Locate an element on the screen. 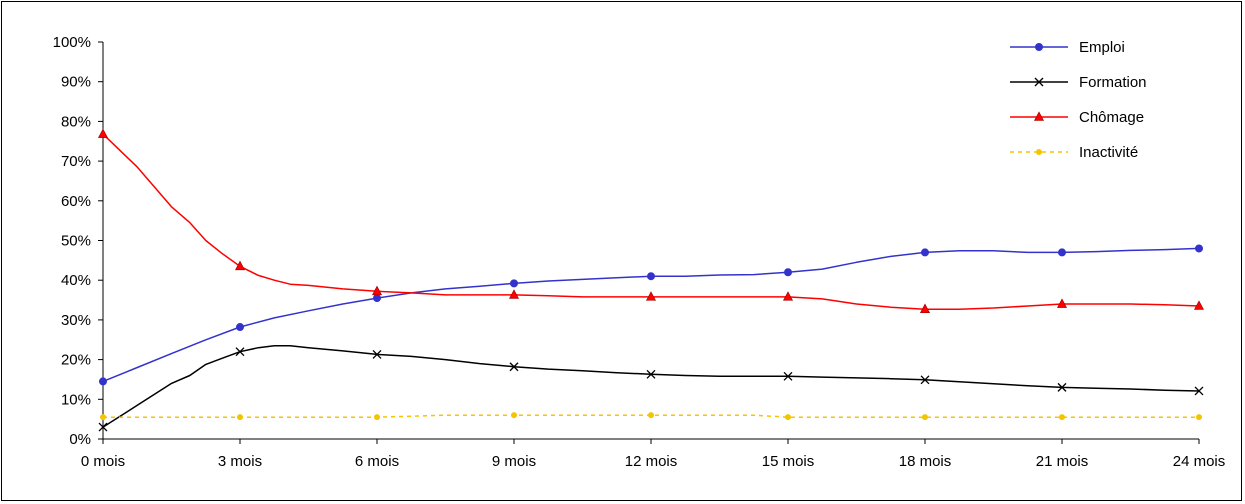  y-tick-label: 10% is located at coordinates (76, 399).